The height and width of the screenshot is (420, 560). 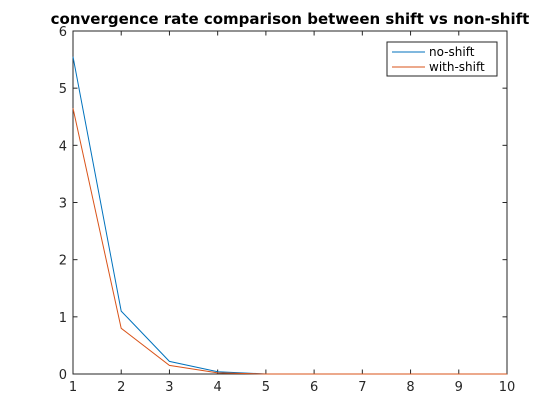 I want to click on y-tick-label: 4, so click(x=63, y=146).